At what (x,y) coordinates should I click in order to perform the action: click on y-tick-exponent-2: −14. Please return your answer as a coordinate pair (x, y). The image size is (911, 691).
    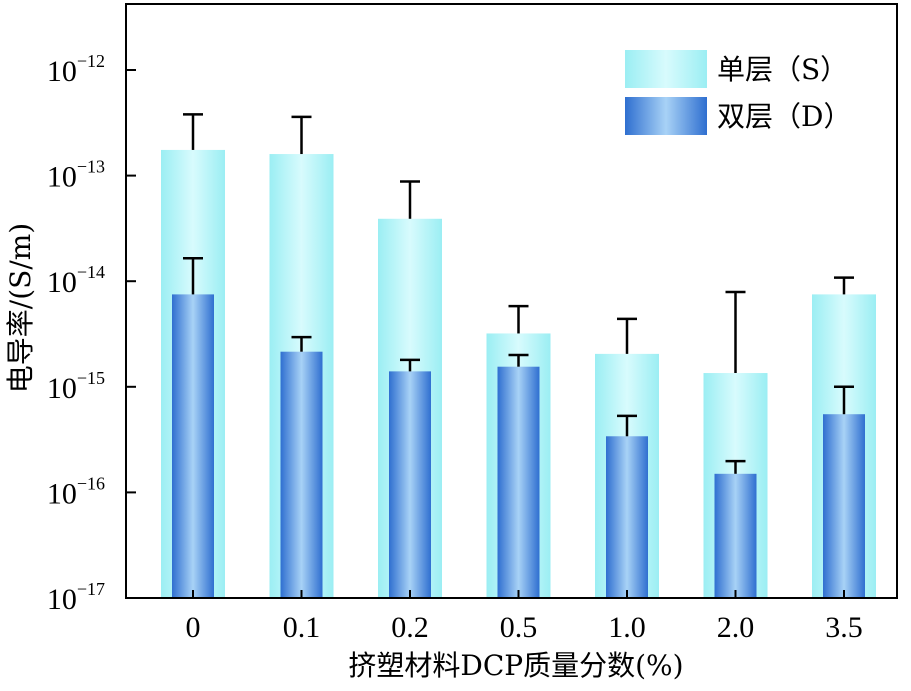
    Looking at the image, I should click on (91, 272).